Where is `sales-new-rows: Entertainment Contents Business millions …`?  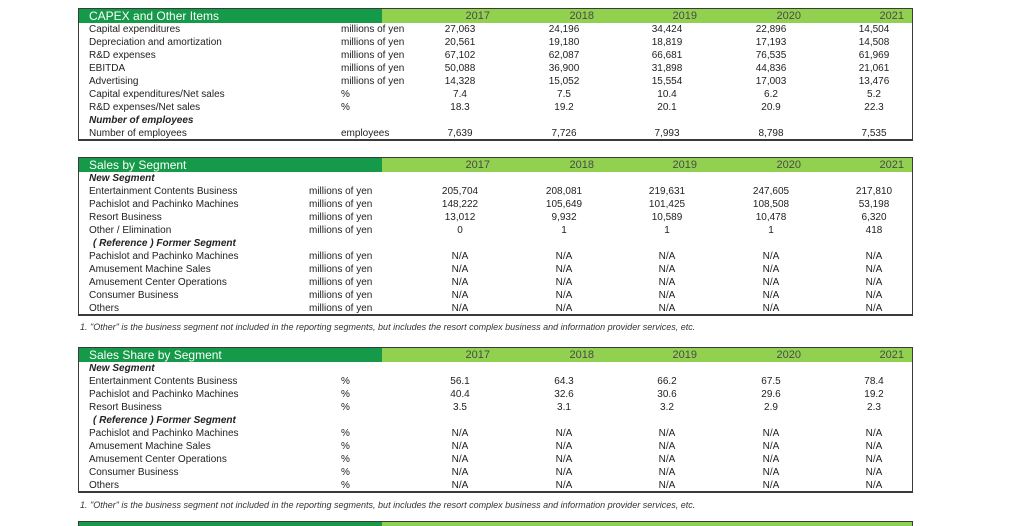
sales-new-rows: Entertainment Contents Business millions … is located at coordinates (495, 211).